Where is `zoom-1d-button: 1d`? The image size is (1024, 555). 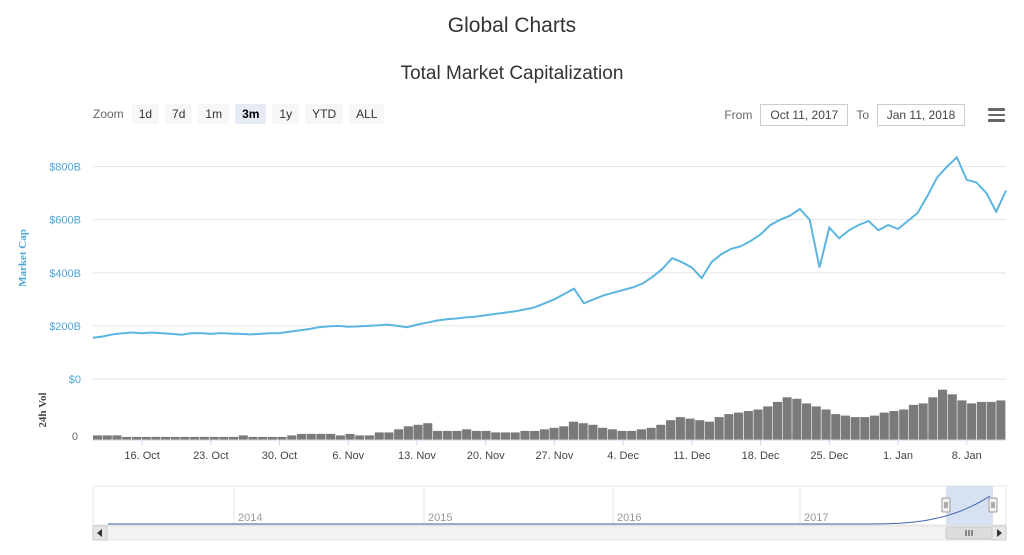 zoom-1d-button: 1d is located at coordinates (145, 114).